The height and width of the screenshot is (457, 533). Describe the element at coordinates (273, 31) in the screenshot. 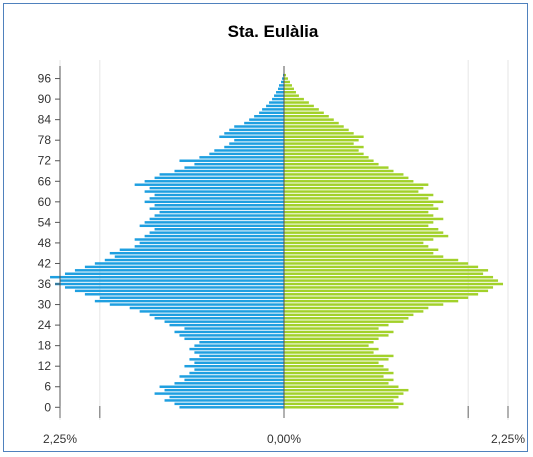

I see `chart-title: Sta. Eulàlia` at that location.